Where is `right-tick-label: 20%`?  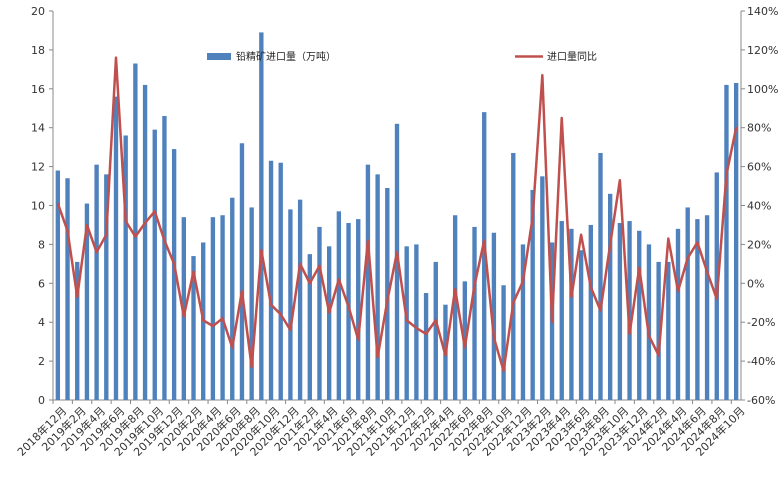 right-tick-label: 20% is located at coordinates (759, 244).